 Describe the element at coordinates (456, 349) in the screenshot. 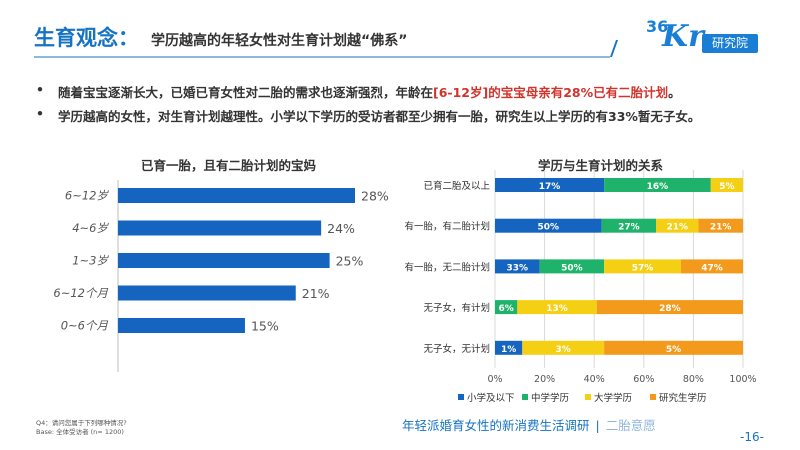

I see `category-label: 无子女，无计划` at that location.